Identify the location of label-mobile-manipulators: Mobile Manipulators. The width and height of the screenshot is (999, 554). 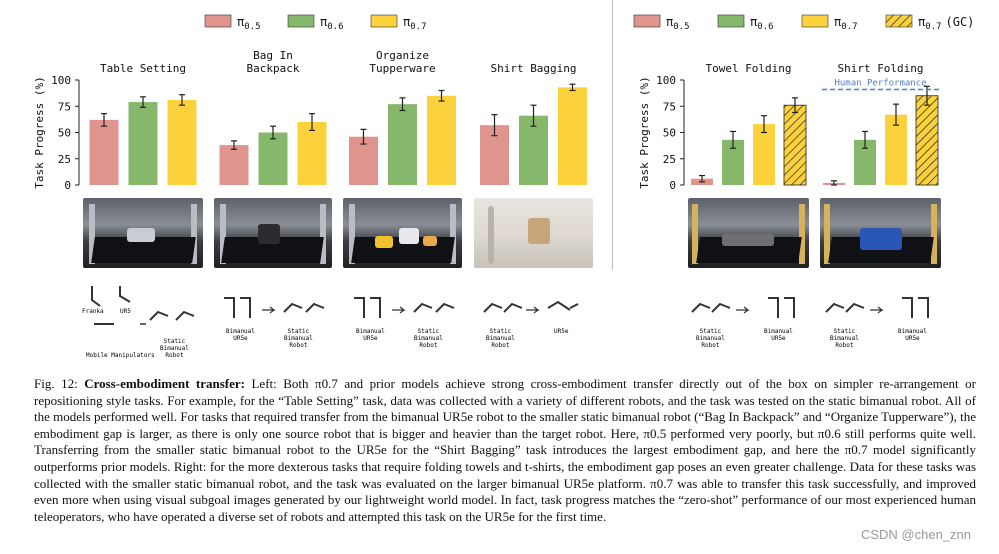
(120, 355).